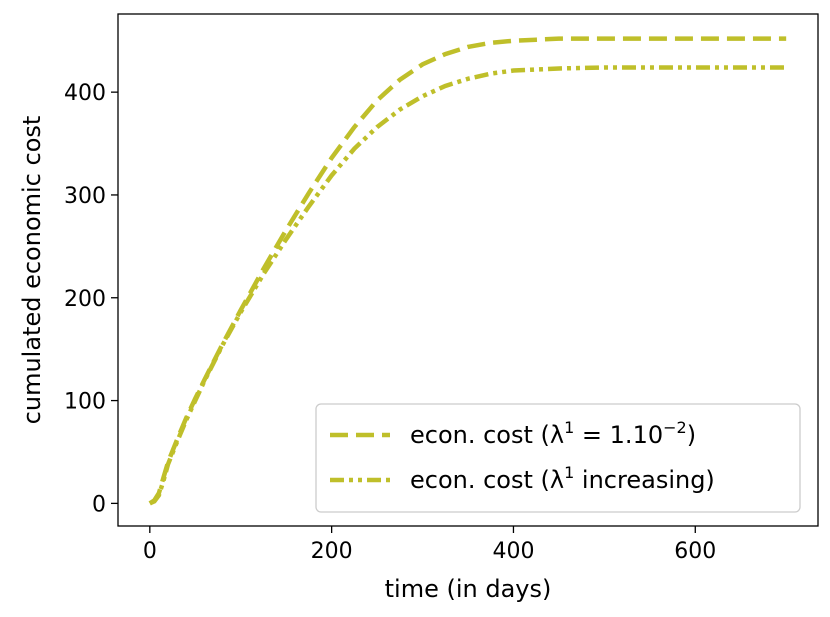  I want to click on legend-box, so click(558, 458).